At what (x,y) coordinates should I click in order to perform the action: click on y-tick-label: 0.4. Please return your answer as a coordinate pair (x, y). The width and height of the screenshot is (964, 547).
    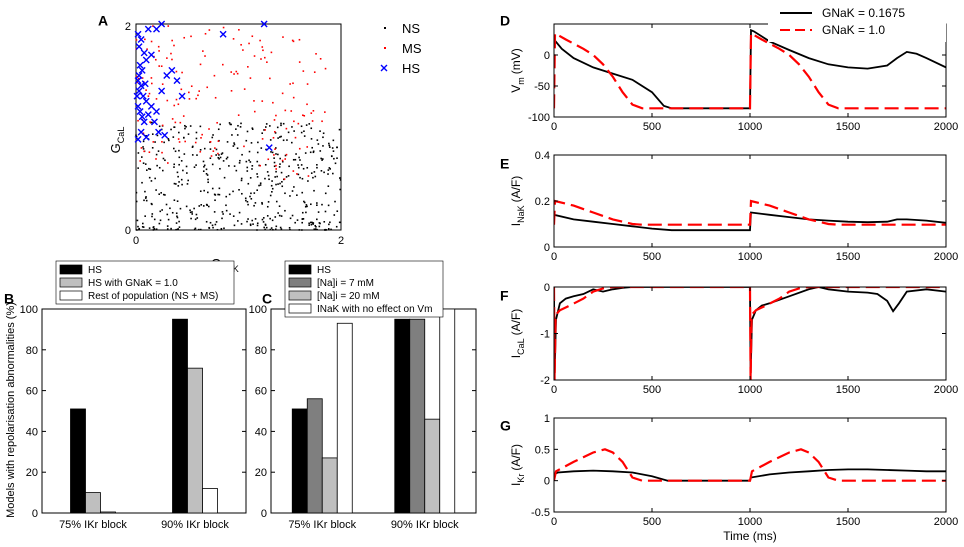
    Looking at the image, I should click on (542, 156).